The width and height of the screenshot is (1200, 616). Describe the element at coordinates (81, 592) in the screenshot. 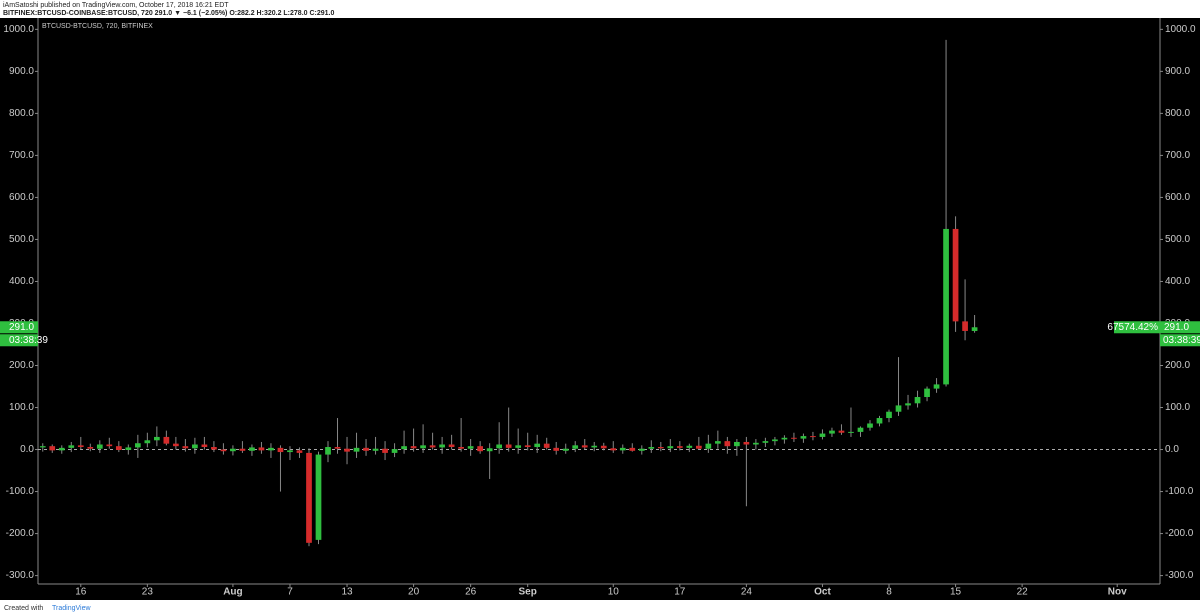

I see `x-tick-label: 16` at that location.